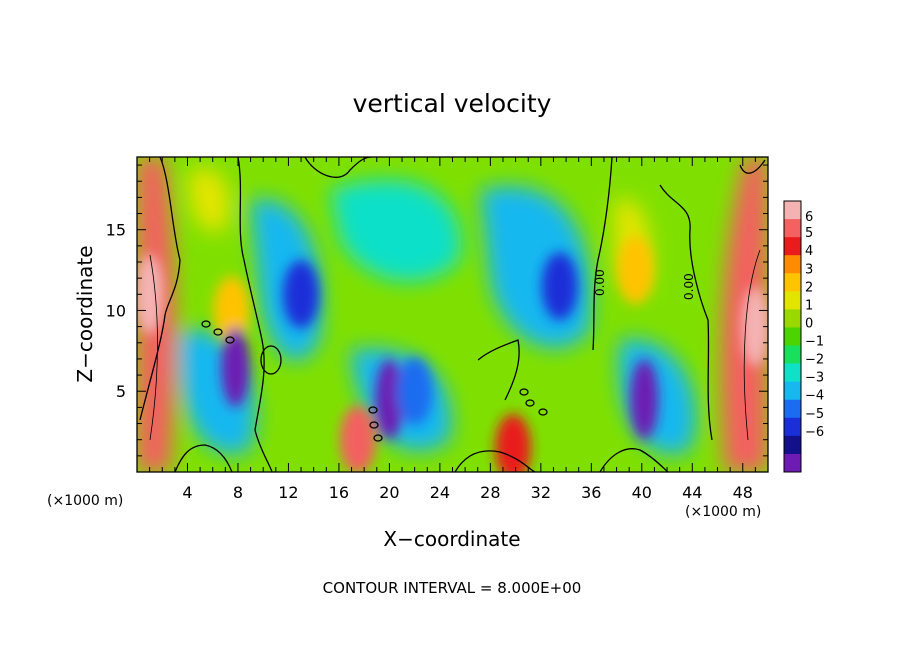 The image size is (904, 654). What do you see at coordinates (809, 269) in the screenshot?
I see `colorbar-label: 3` at bounding box center [809, 269].